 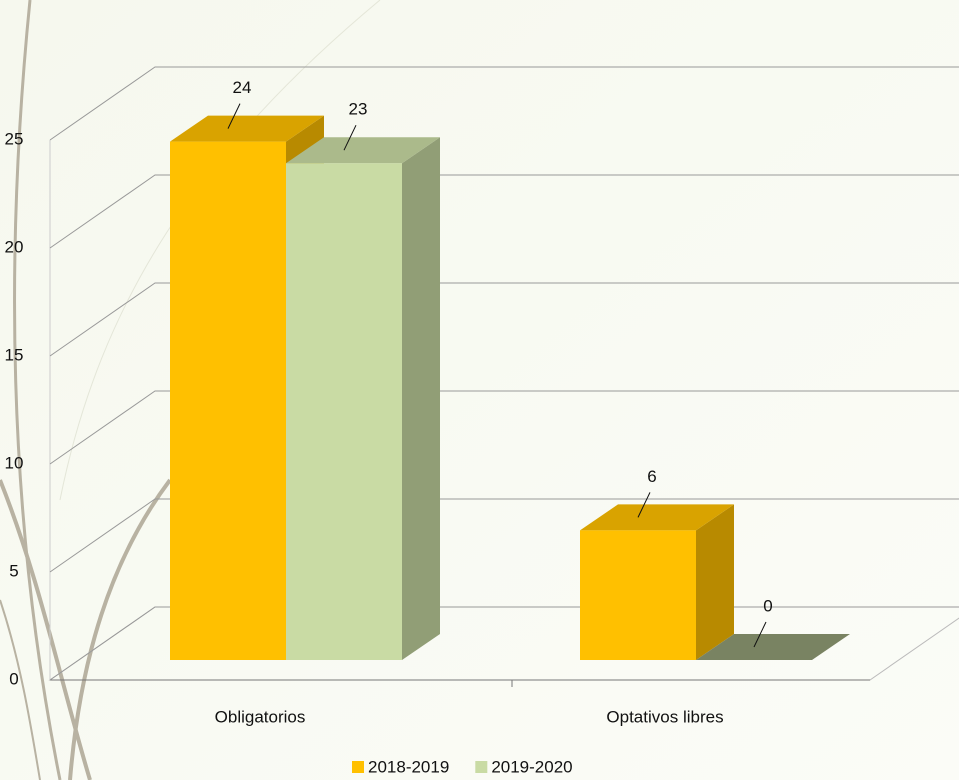 I want to click on data-label: 6, so click(x=651, y=476).